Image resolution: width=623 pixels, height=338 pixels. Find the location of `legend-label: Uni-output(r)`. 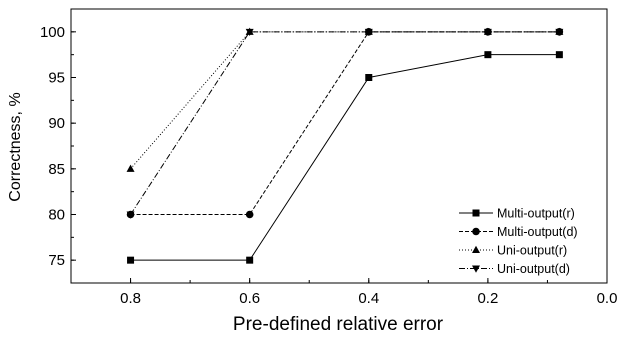

legend-label: Uni-output(r) is located at coordinates (532, 251).